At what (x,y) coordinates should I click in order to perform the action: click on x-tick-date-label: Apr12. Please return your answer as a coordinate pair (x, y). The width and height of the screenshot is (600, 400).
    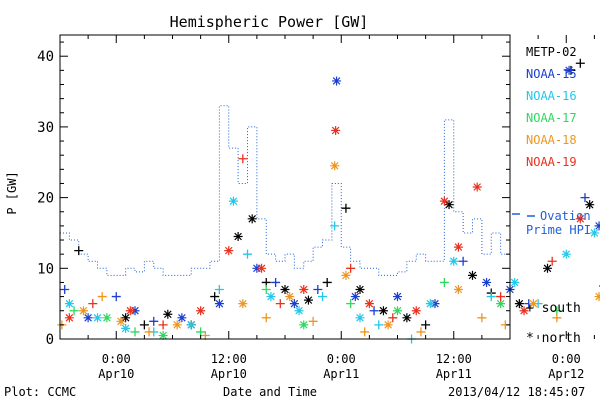
    Looking at the image, I should click on (566, 374).